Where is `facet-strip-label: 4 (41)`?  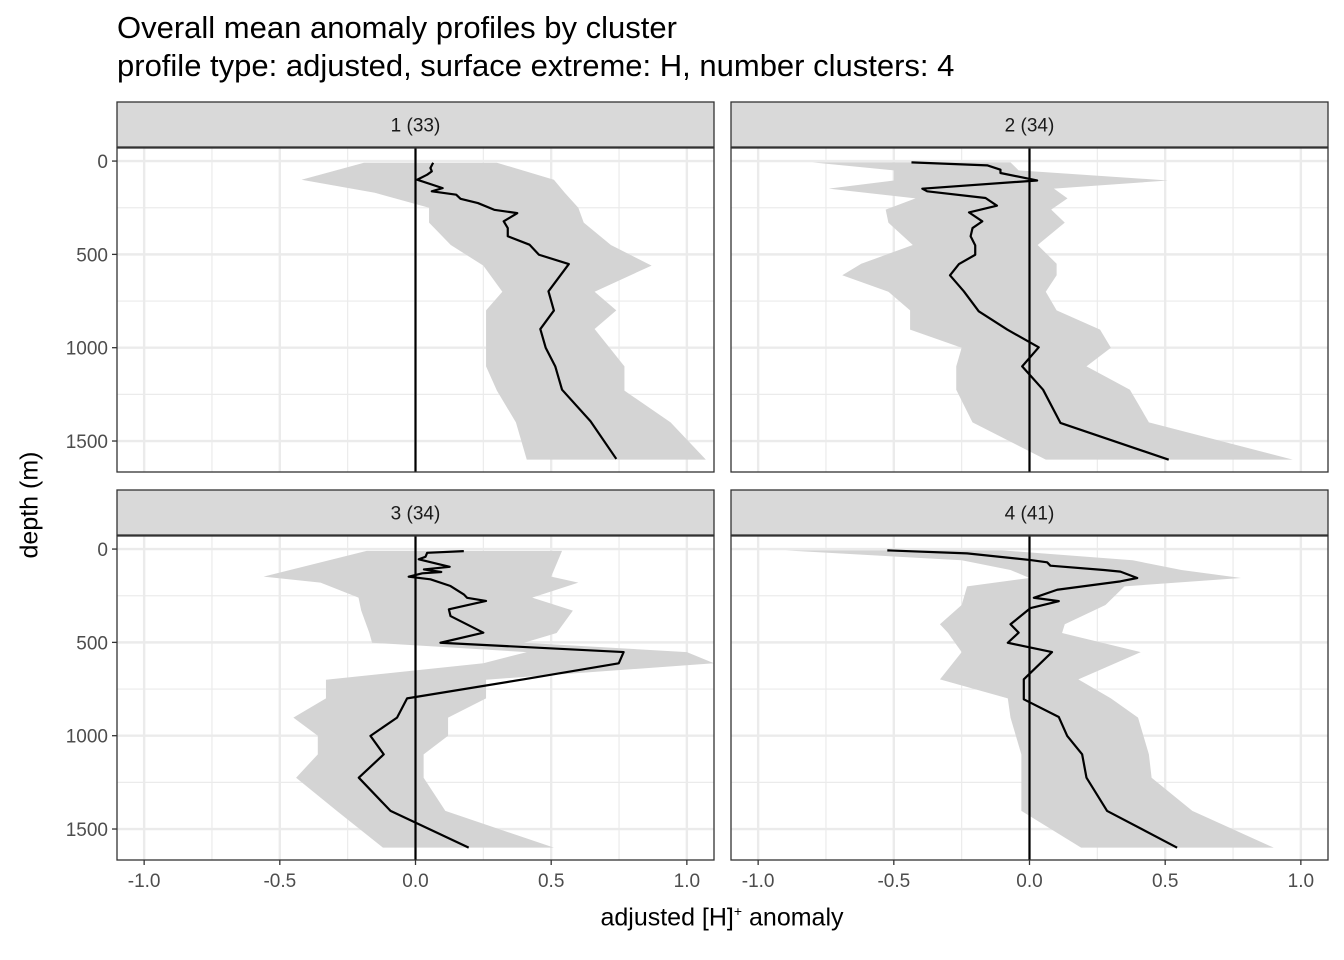 facet-strip-label: 4 (41) is located at coordinates (1030, 514).